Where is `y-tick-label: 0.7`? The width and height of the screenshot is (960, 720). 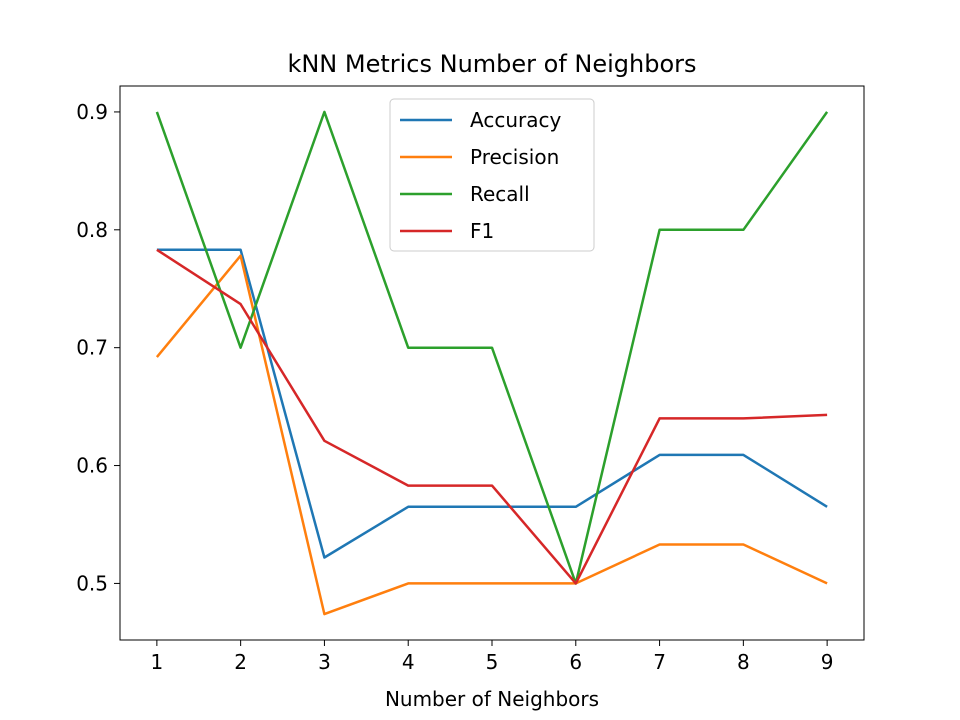
y-tick-label: 0.7 is located at coordinates (92, 348).